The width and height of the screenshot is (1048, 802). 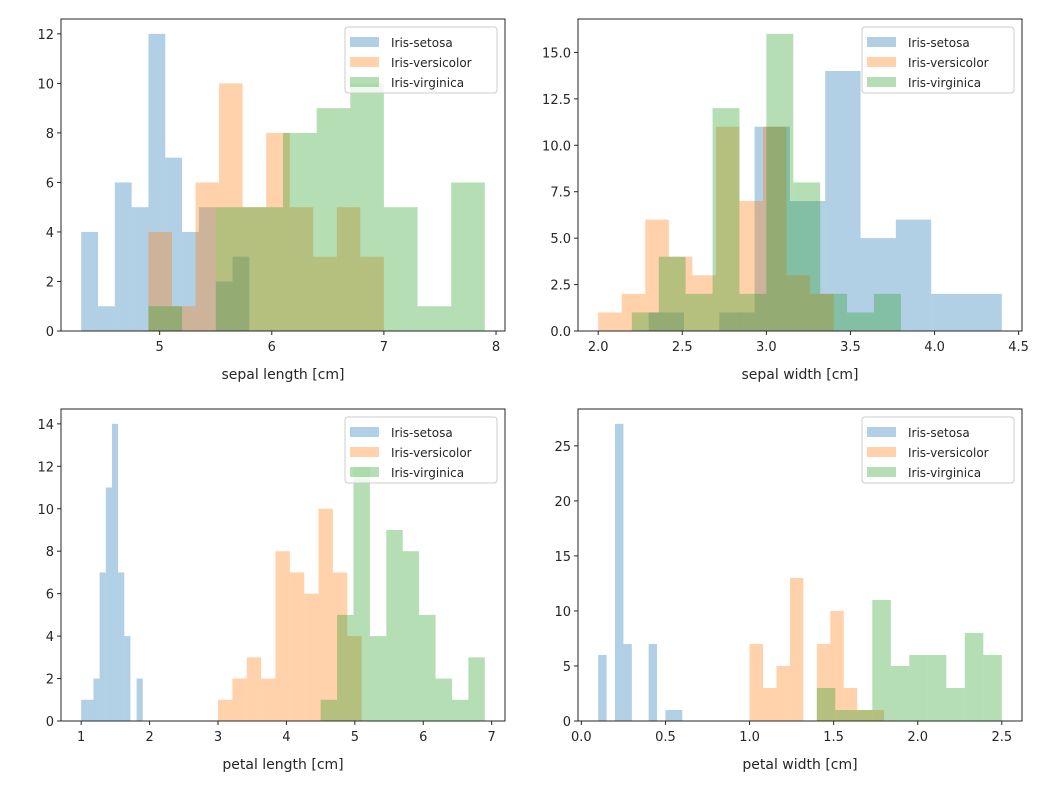 I want to click on series-iris-versicolor, so click(x=290, y=614).